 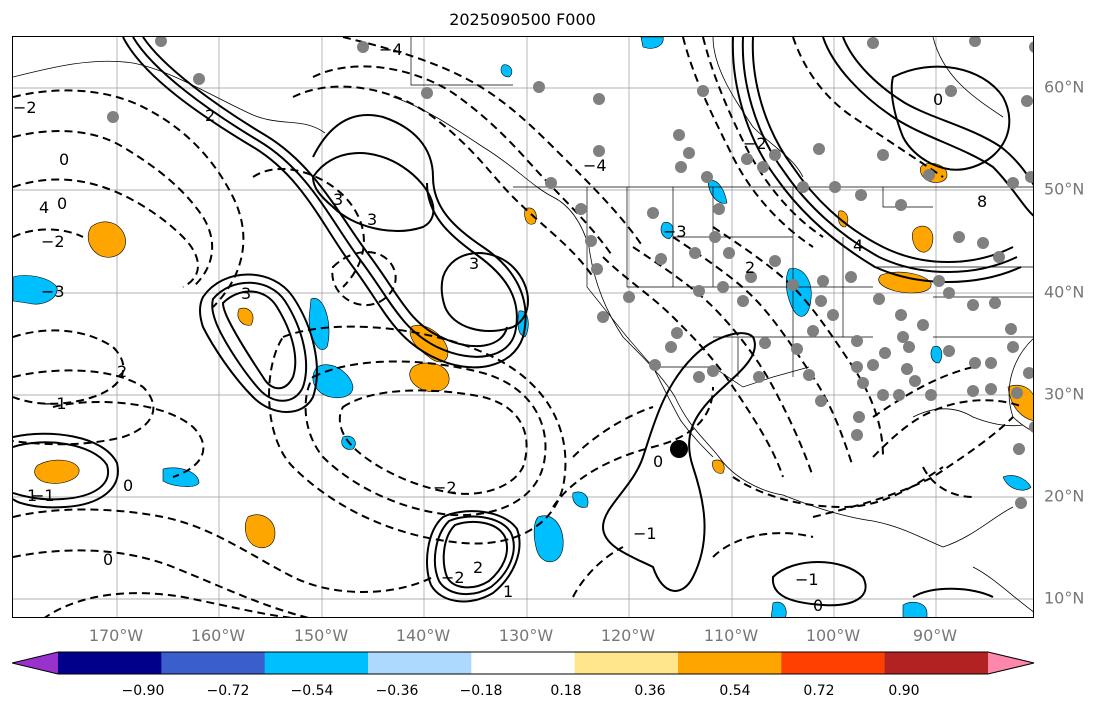 What do you see at coordinates (526, 635) in the screenshot?
I see `lon-label: 130°W` at bounding box center [526, 635].